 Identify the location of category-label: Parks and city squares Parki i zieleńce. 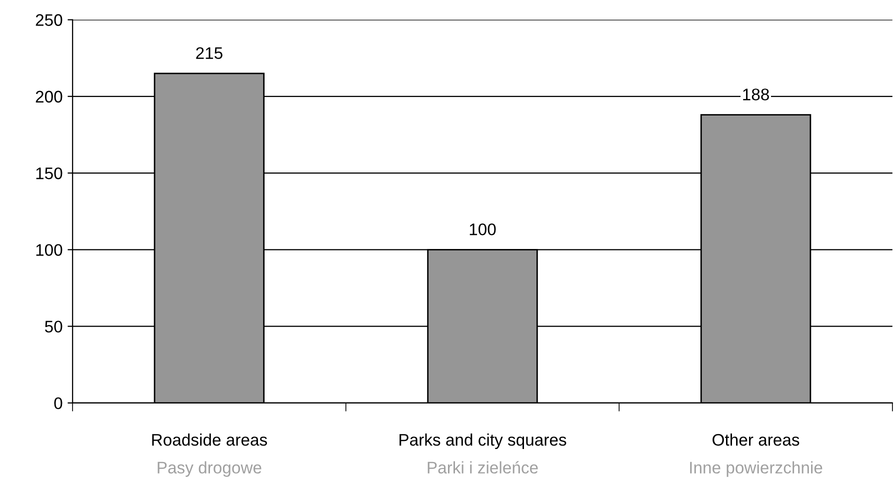
(483, 454).